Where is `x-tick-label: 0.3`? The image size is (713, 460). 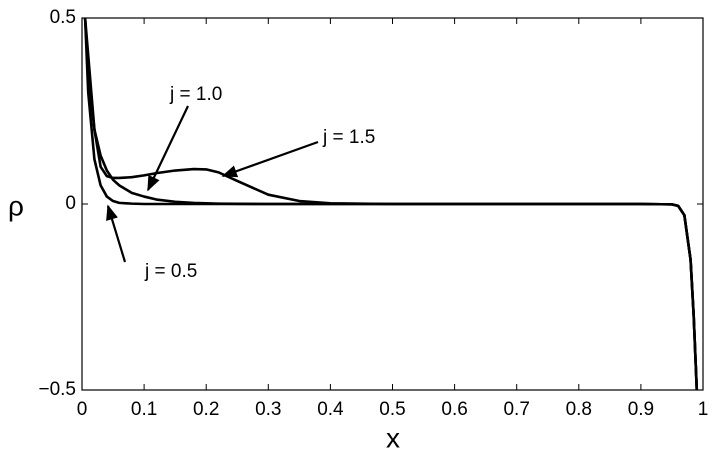 x-tick-label: 0.3 is located at coordinates (268, 409).